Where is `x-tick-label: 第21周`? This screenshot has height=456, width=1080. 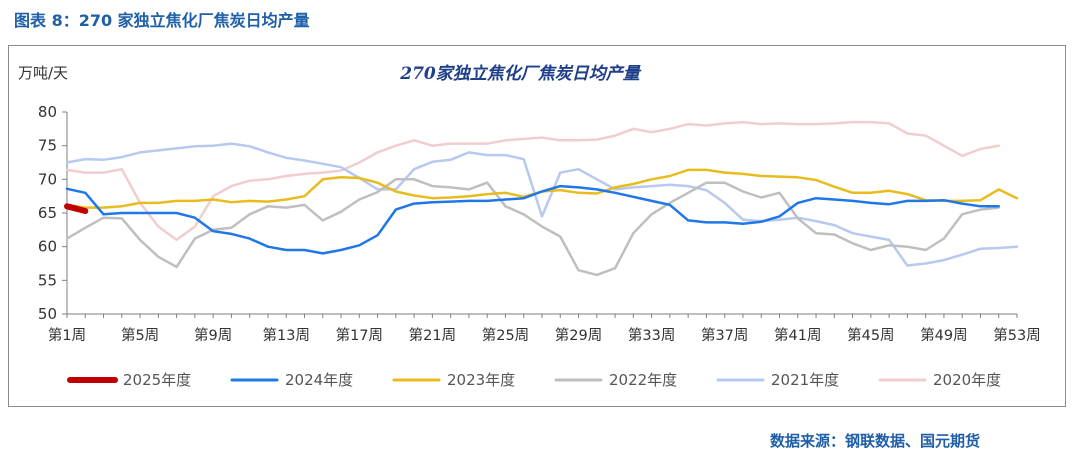
x-tick-label: 第21周 is located at coordinates (432, 335).